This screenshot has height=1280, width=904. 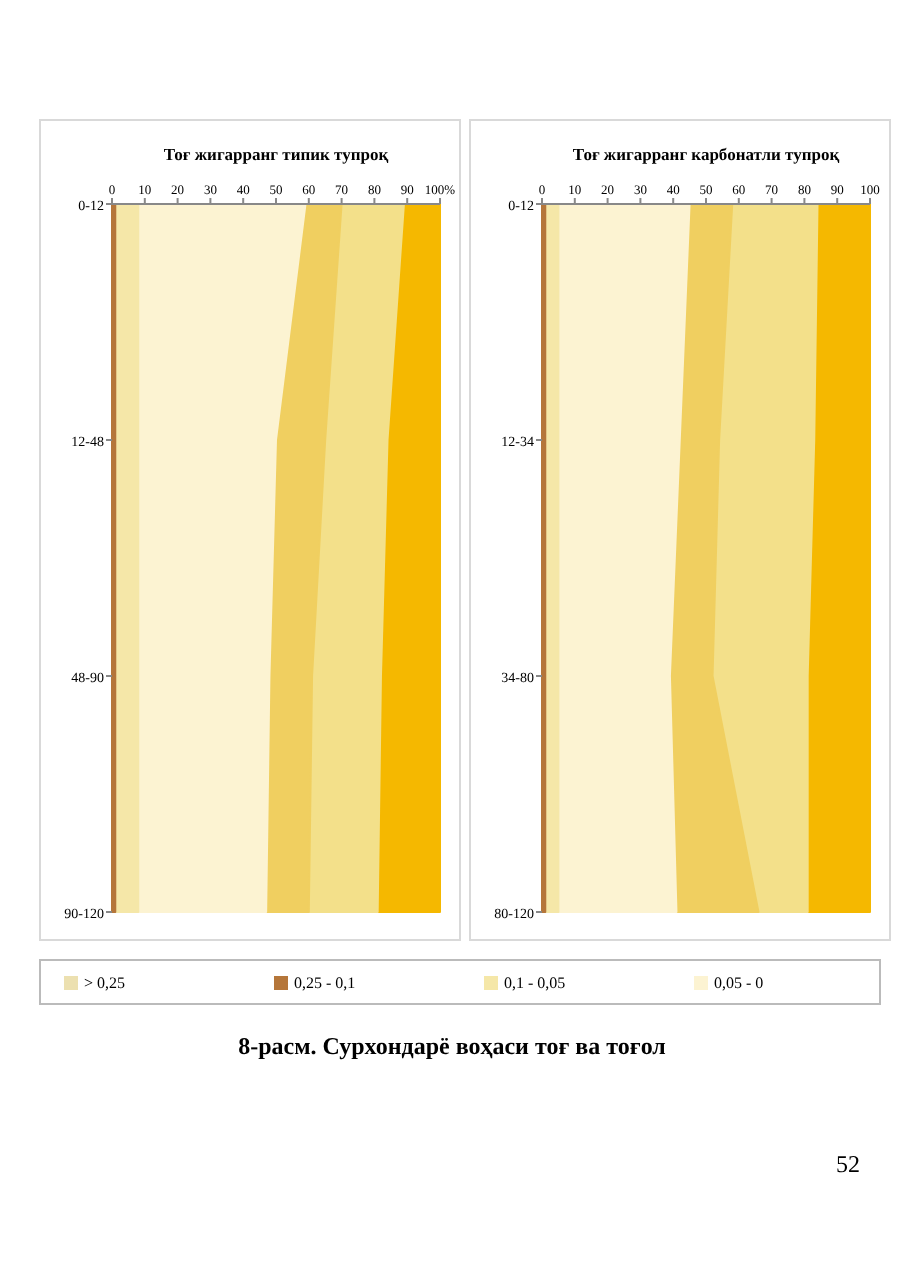 I want to click on legend-label: > 0,25, so click(x=105, y=983).